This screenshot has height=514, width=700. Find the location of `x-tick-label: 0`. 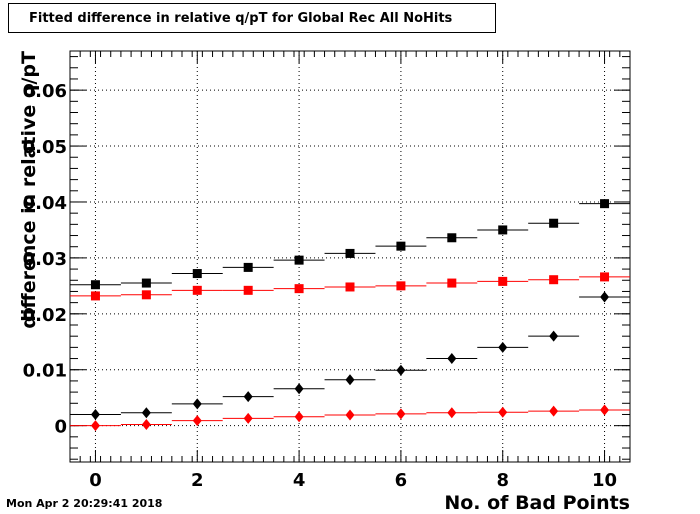

x-tick-label: 0 is located at coordinates (95, 480).